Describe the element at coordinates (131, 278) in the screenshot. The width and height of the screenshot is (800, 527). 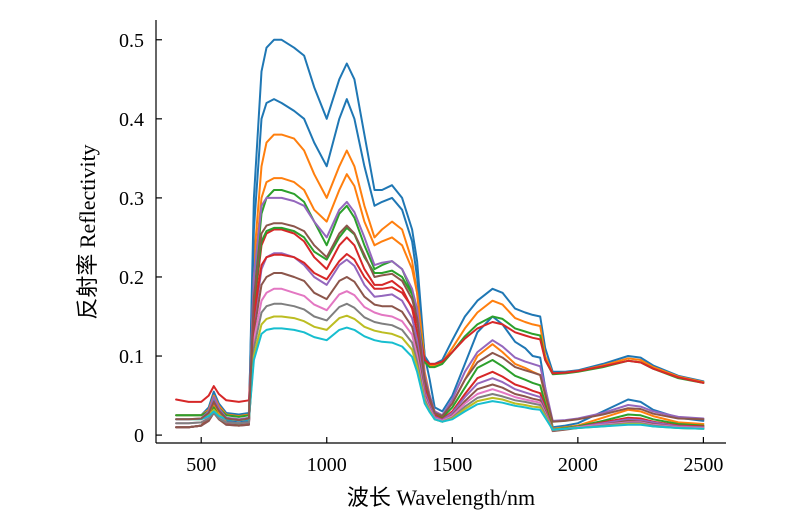
I see `y-tick-label: 0.2` at that location.